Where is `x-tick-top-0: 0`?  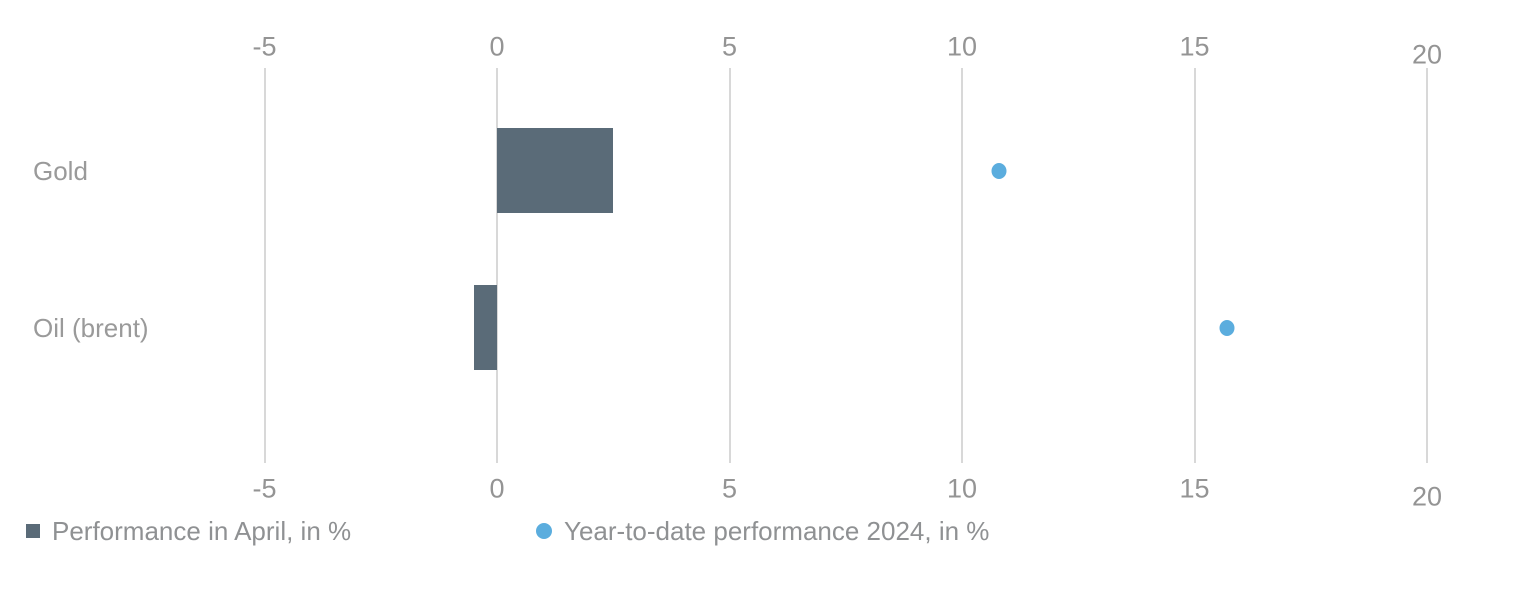 x-tick-top-0: 0 is located at coordinates (497, 46).